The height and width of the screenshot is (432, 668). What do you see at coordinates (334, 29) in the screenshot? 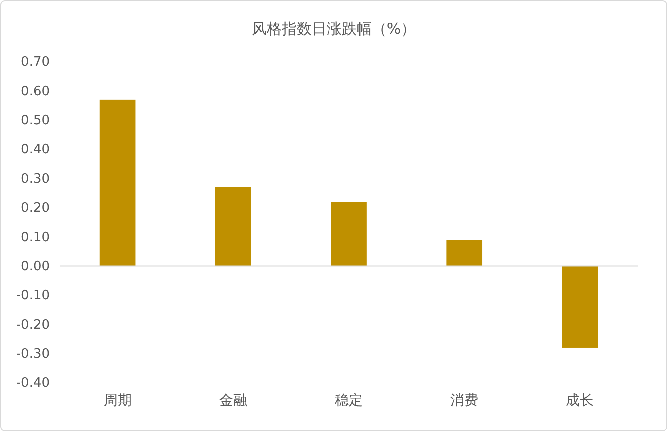
I see `chart-title: 风格指数日涨跌幅（%）` at bounding box center [334, 29].